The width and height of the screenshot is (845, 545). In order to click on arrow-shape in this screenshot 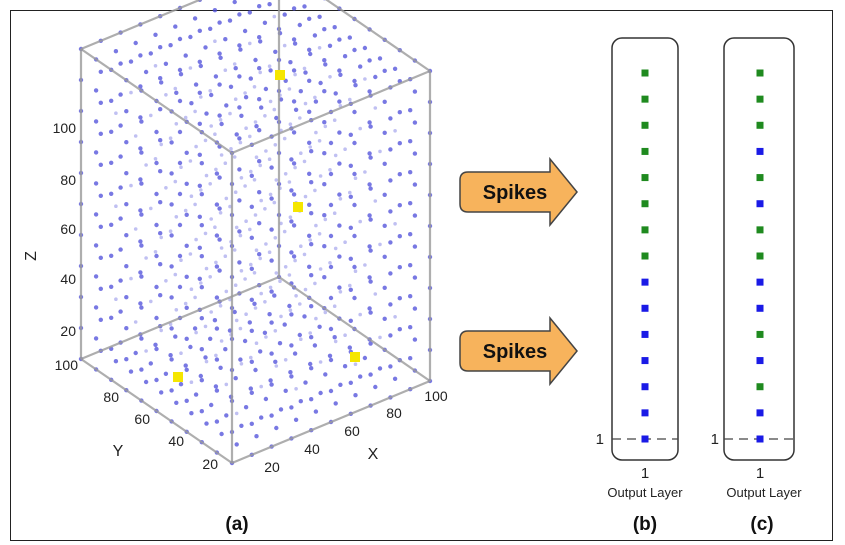, I will do `click(518, 192)`.